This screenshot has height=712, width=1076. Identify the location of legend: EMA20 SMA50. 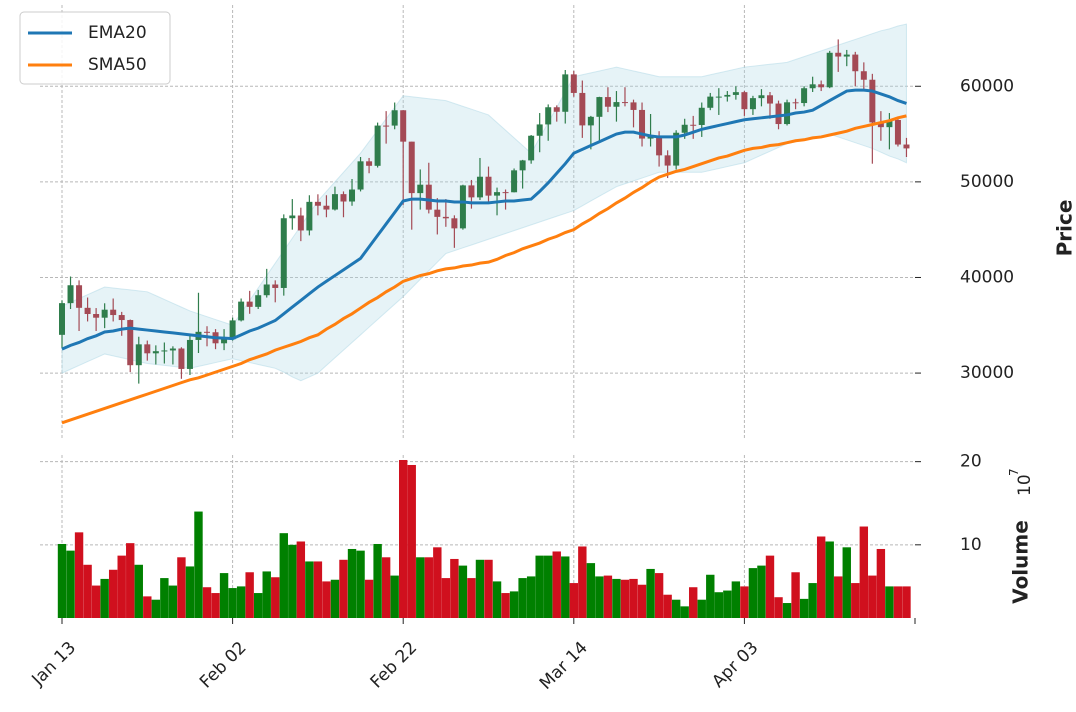
(95, 48).